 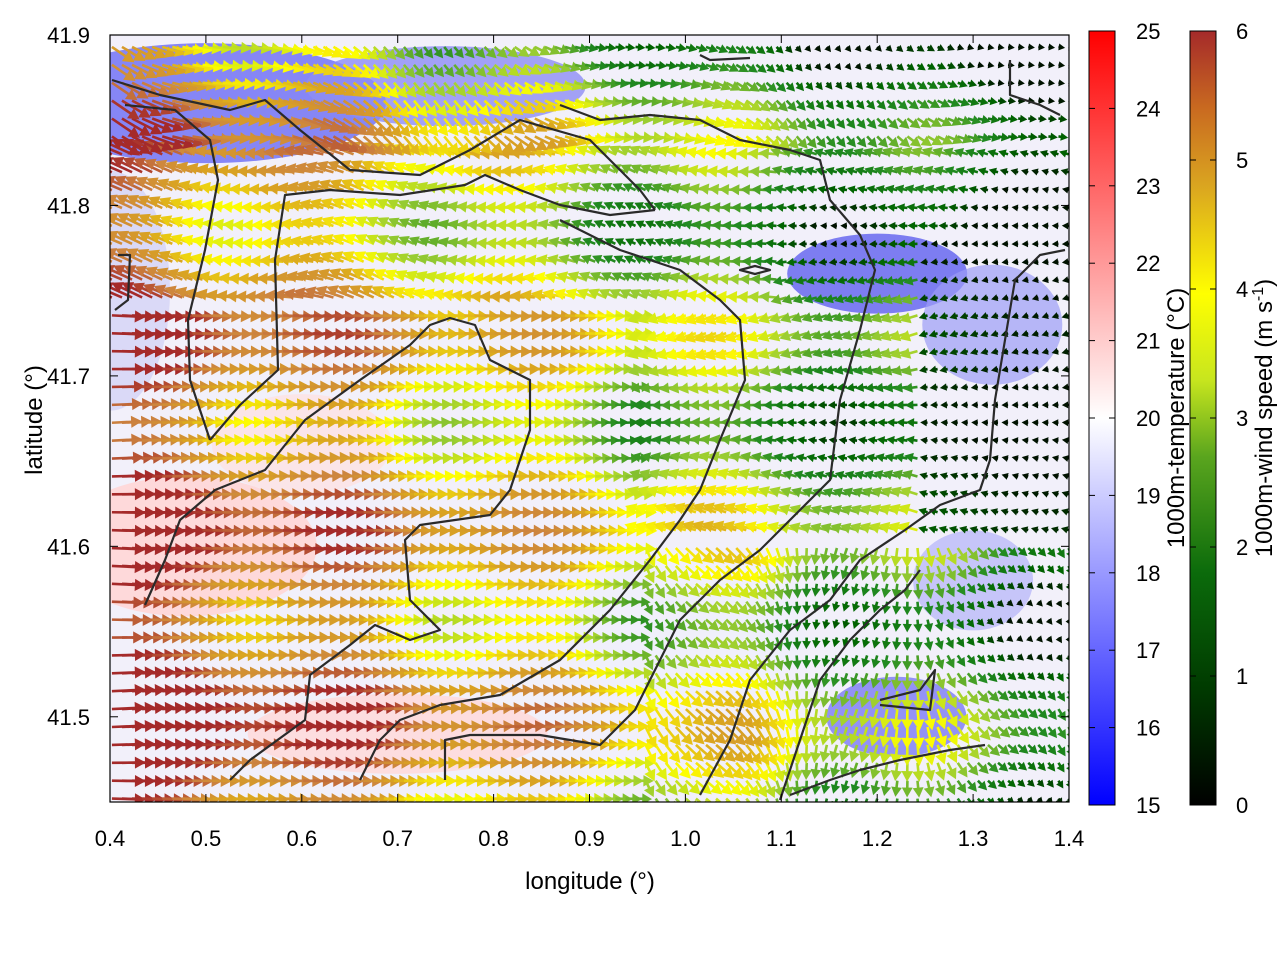 I want to click on temperature-patch, so click(x=992, y=324).